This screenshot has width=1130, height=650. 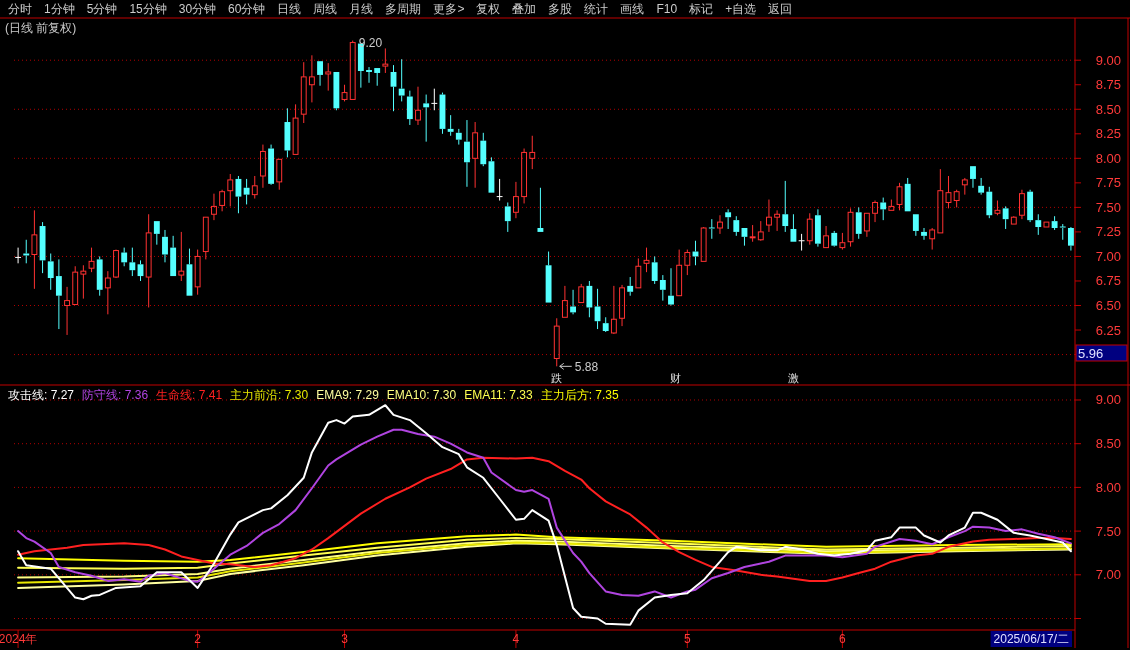 I want to click on text: 月线, so click(x=361, y=9).